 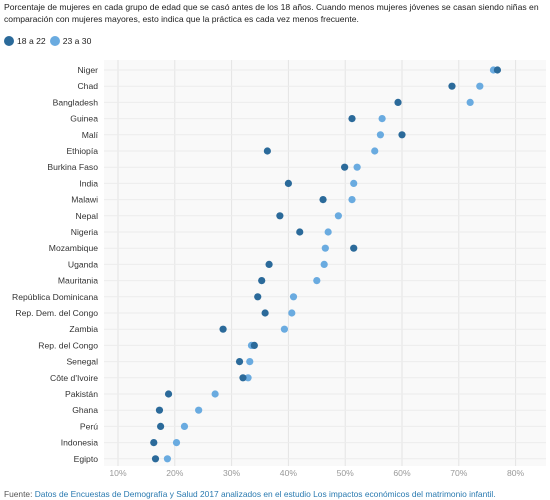 I want to click on category-label: Zambia, so click(x=83, y=329).